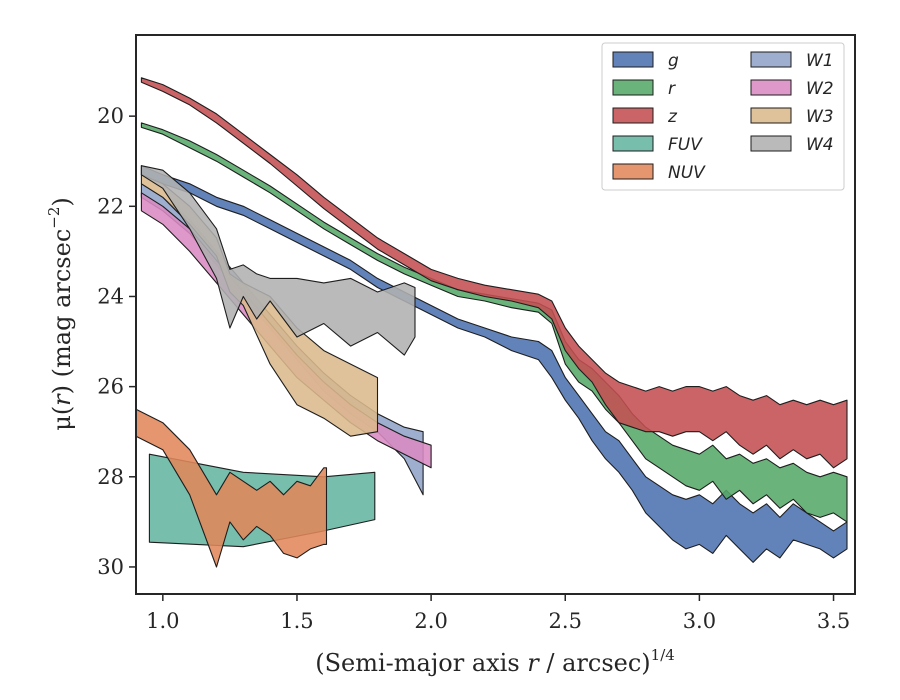 This screenshot has height=700, width=900. What do you see at coordinates (110, 477) in the screenshot?
I see `y-tick-label: 28` at bounding box center [110, 477].